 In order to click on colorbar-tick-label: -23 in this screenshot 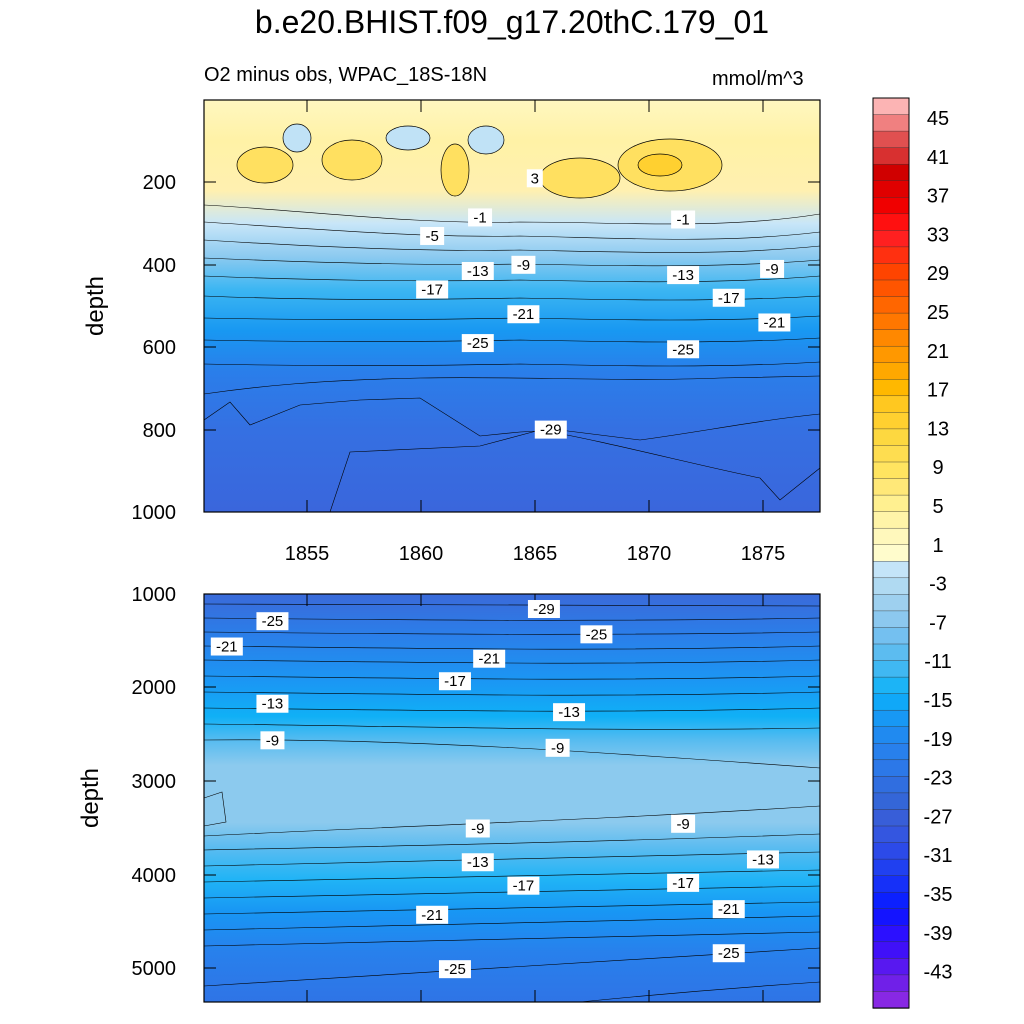, I will do `click(938, 779)`.